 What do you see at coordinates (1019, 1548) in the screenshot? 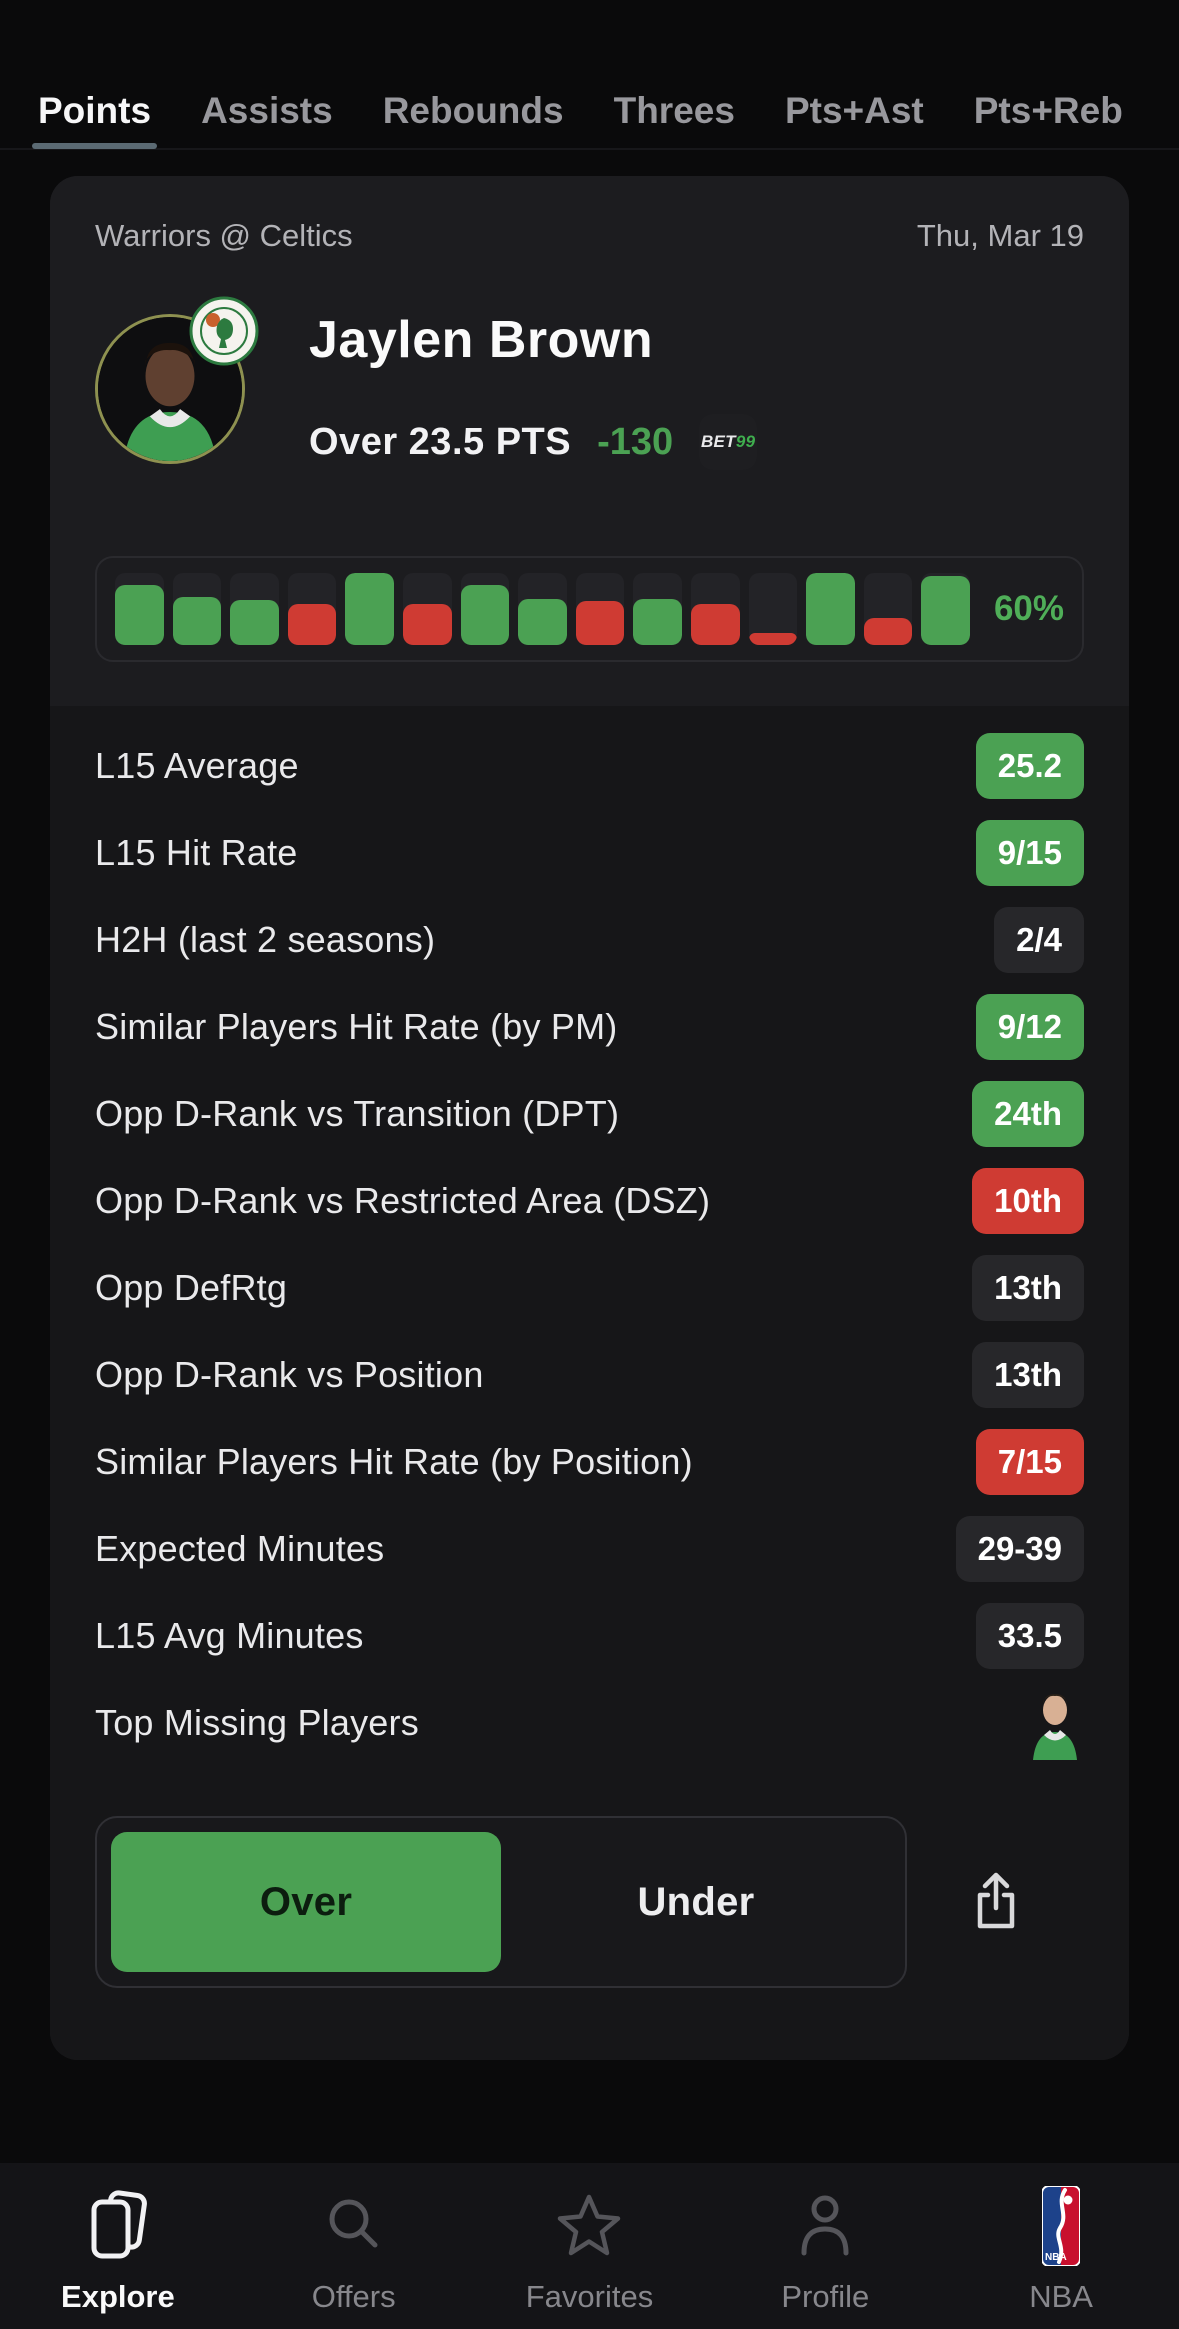
I see `stat-value-badge: 29-39` at bounding box center [1019, 1548].